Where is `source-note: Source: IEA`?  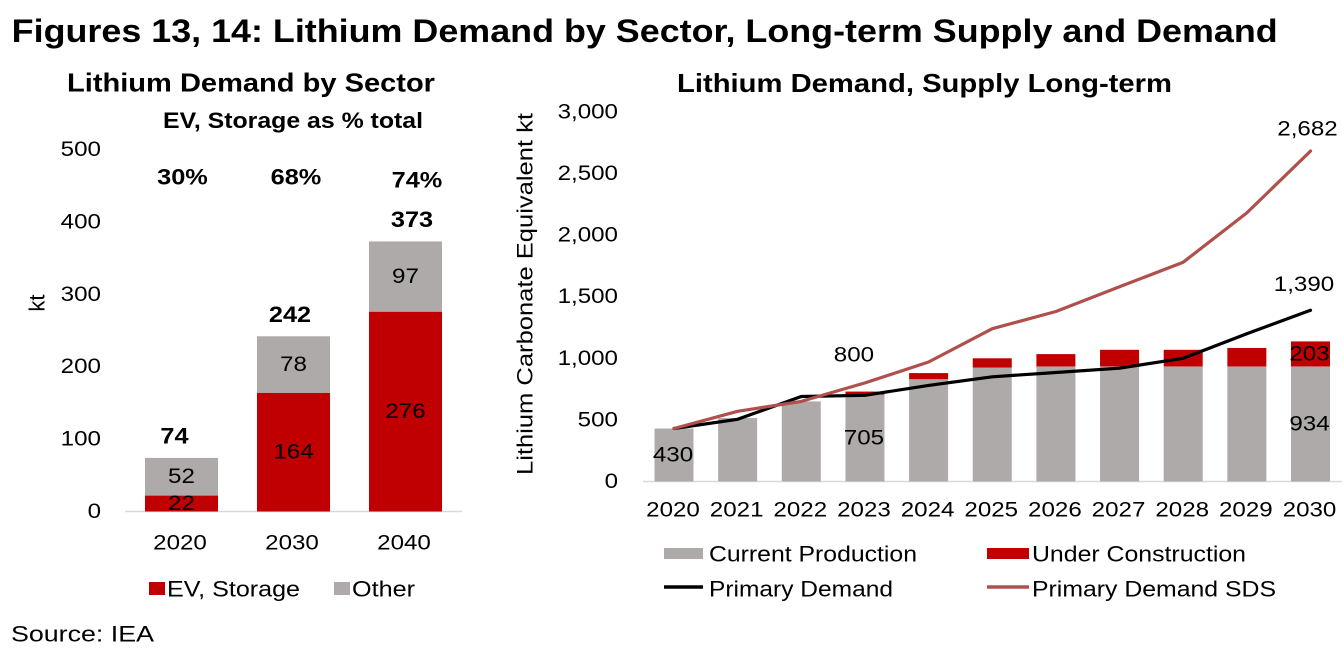 source-note: Source: IEA is located at coordinates (82, 634).